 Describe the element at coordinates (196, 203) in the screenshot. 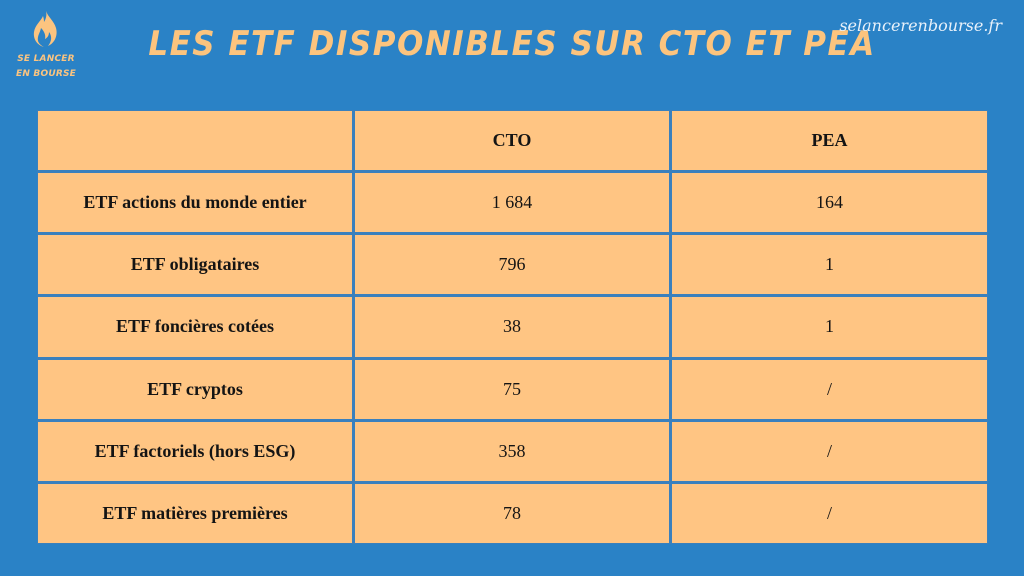

I see `row-label: ETF actions du monde entier` at that location.